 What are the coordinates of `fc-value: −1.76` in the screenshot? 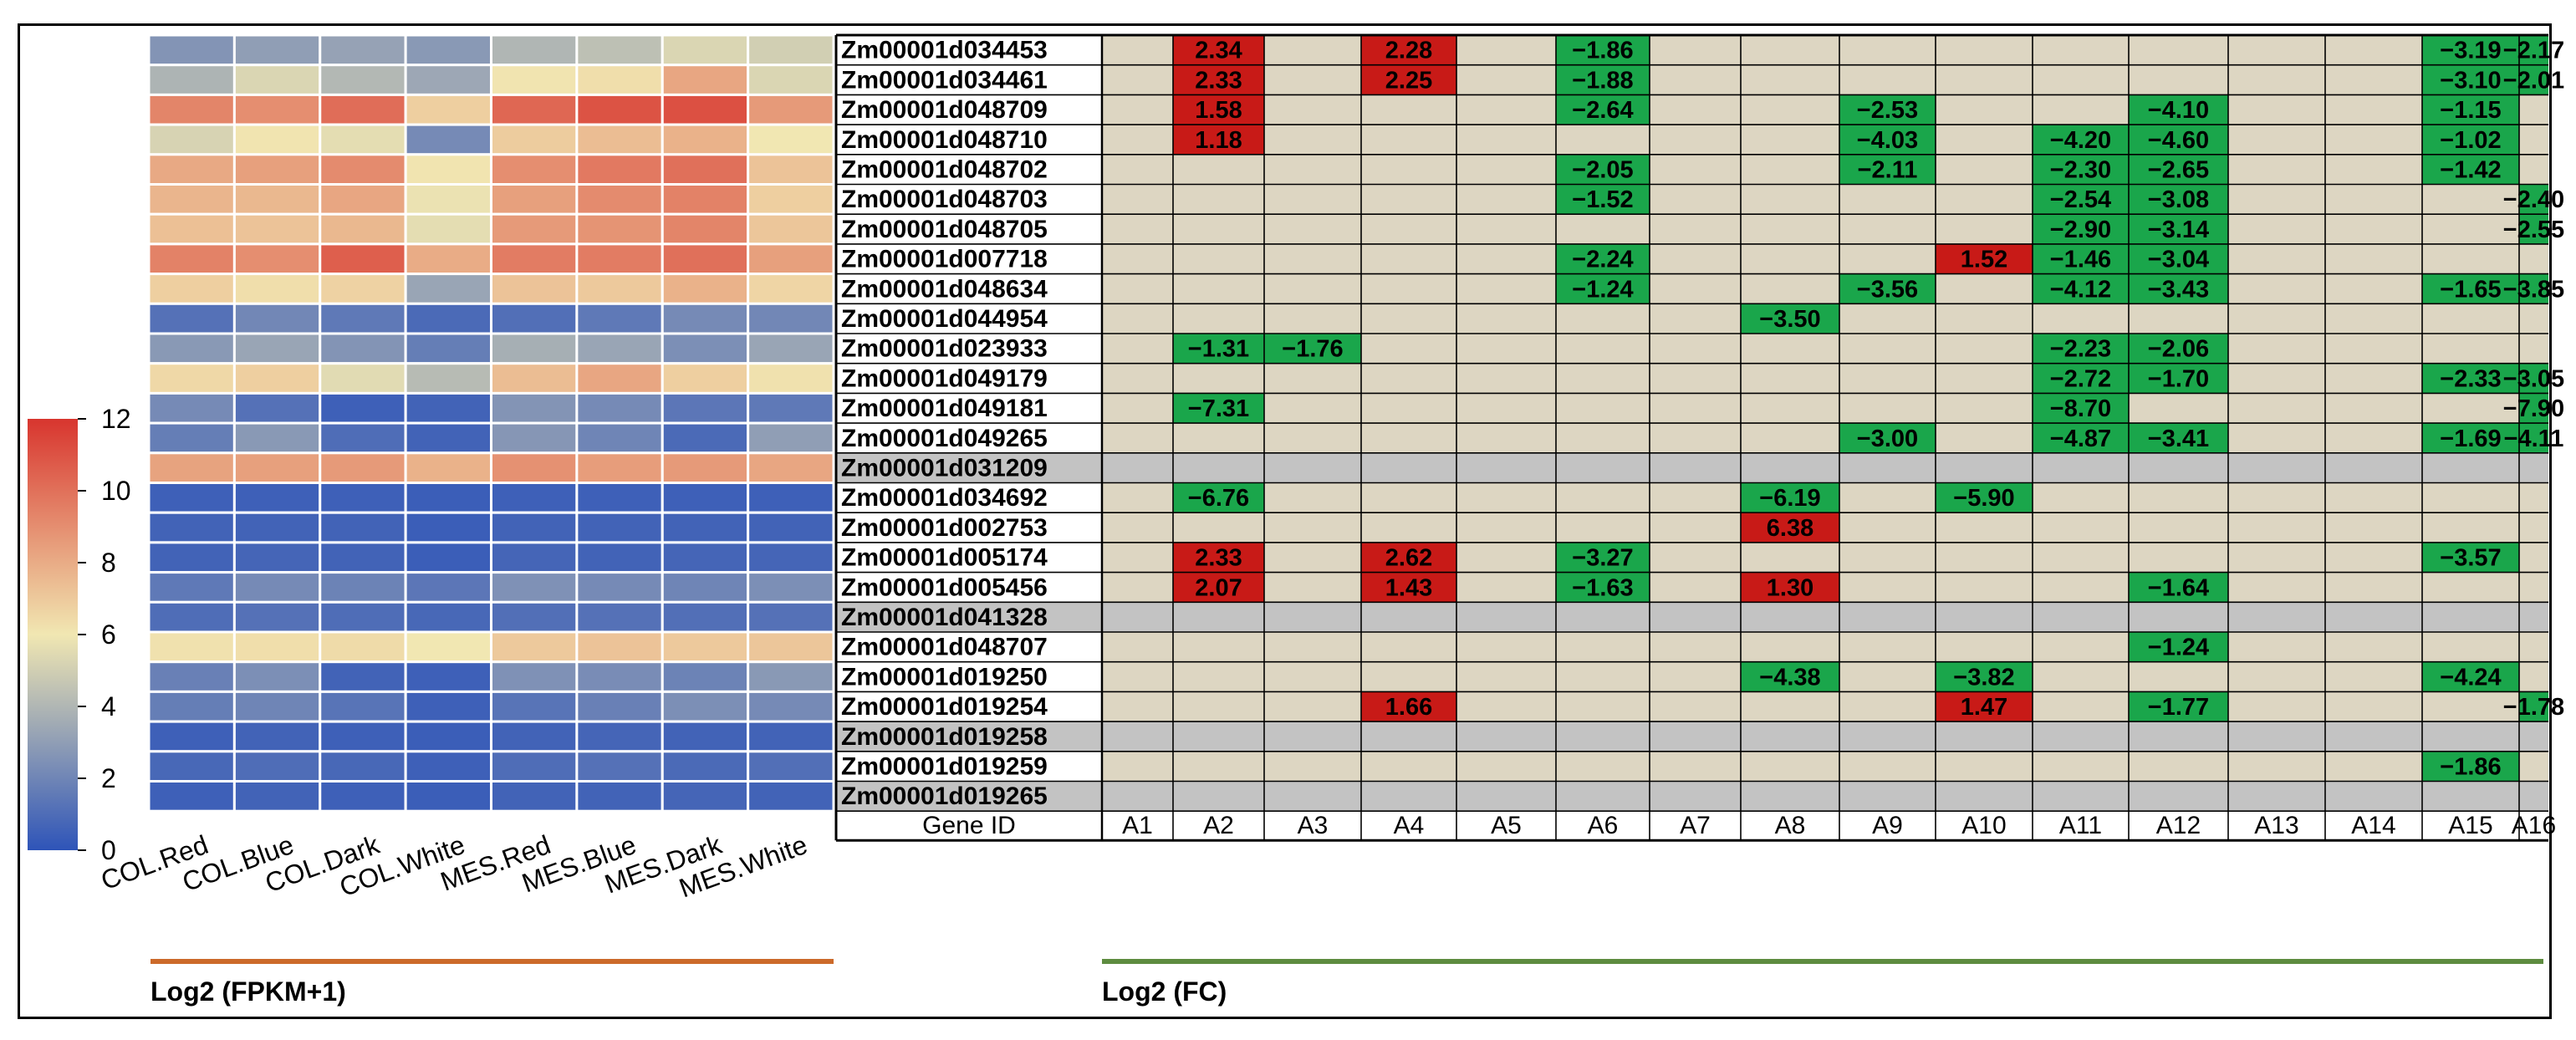 It's located at (1313, 349).